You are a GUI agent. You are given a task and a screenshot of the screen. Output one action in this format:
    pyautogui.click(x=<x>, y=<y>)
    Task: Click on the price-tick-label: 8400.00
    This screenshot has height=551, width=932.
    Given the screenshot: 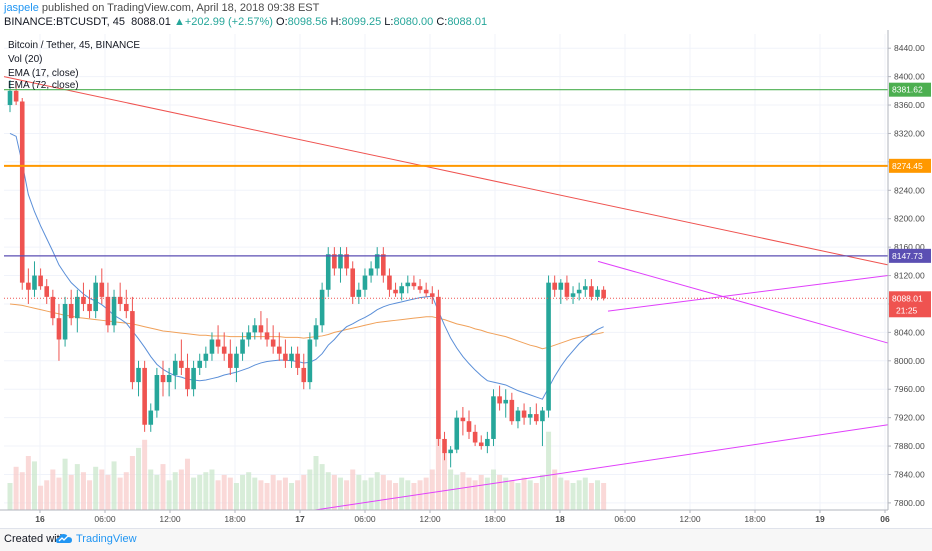 What is the action you would take?
    pyautogui.click(x=909, y=77)
    